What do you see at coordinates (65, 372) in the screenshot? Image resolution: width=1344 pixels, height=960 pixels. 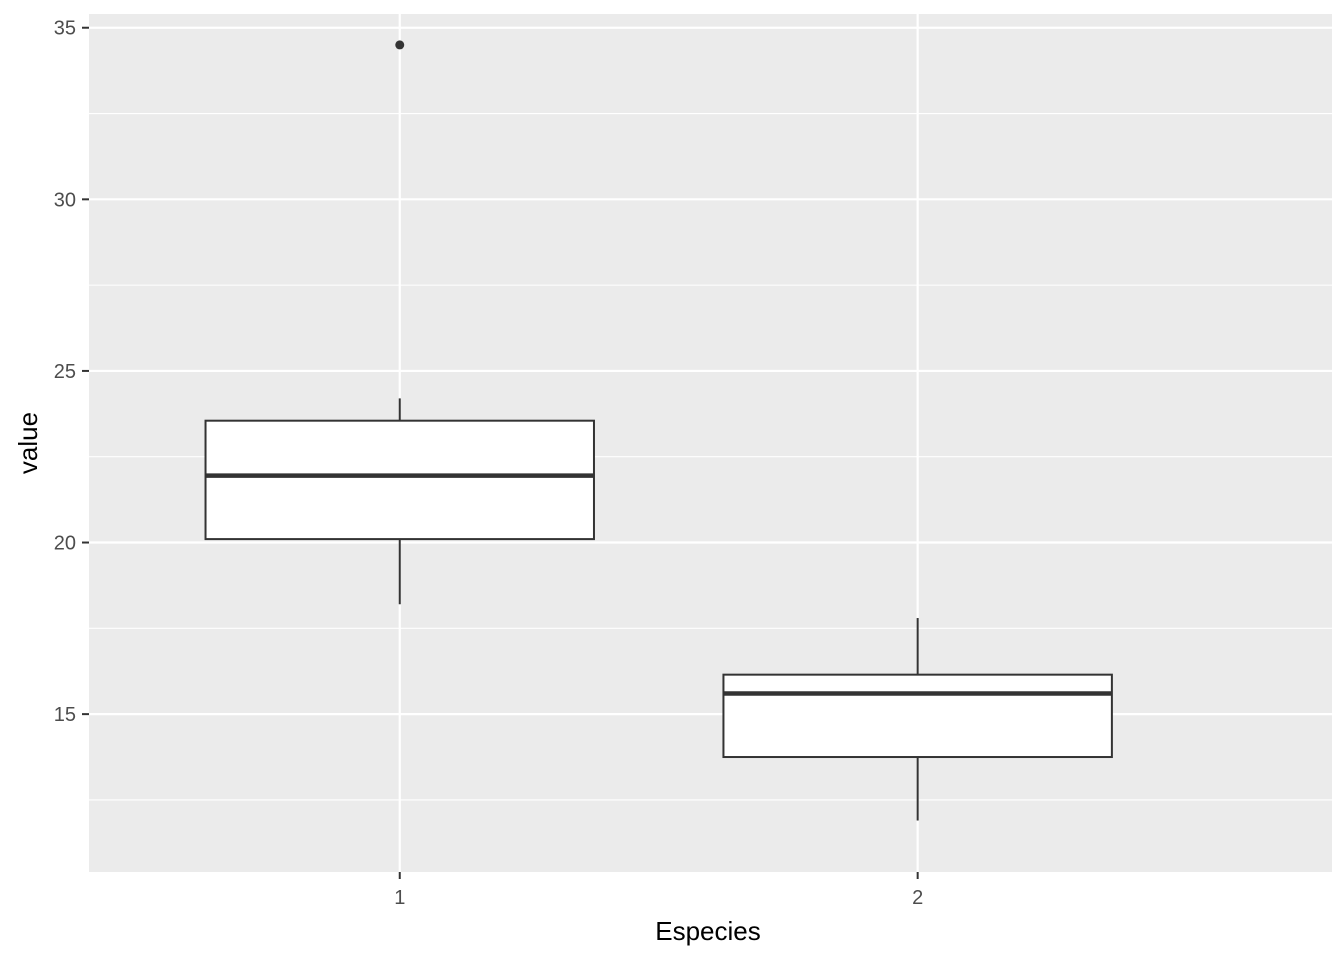 I see `y-tick-label: 25` at bounding box center [65, 372].